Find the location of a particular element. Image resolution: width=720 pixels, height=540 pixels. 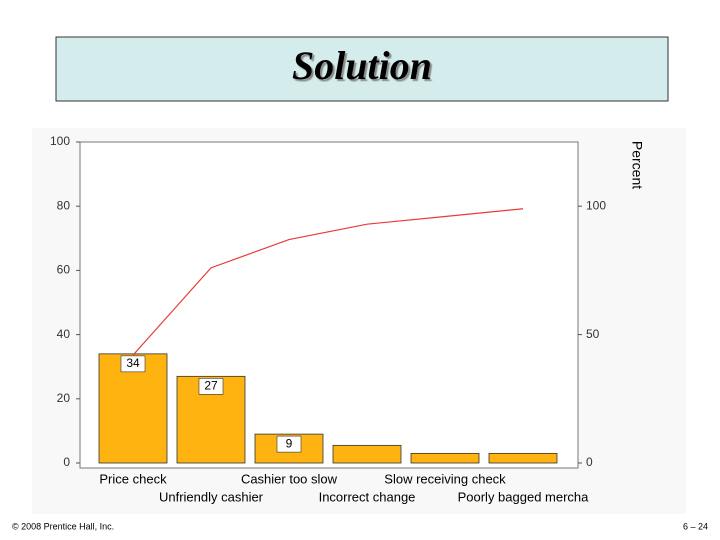

y-tick-label: 40 is located at coordinates (64, 334).